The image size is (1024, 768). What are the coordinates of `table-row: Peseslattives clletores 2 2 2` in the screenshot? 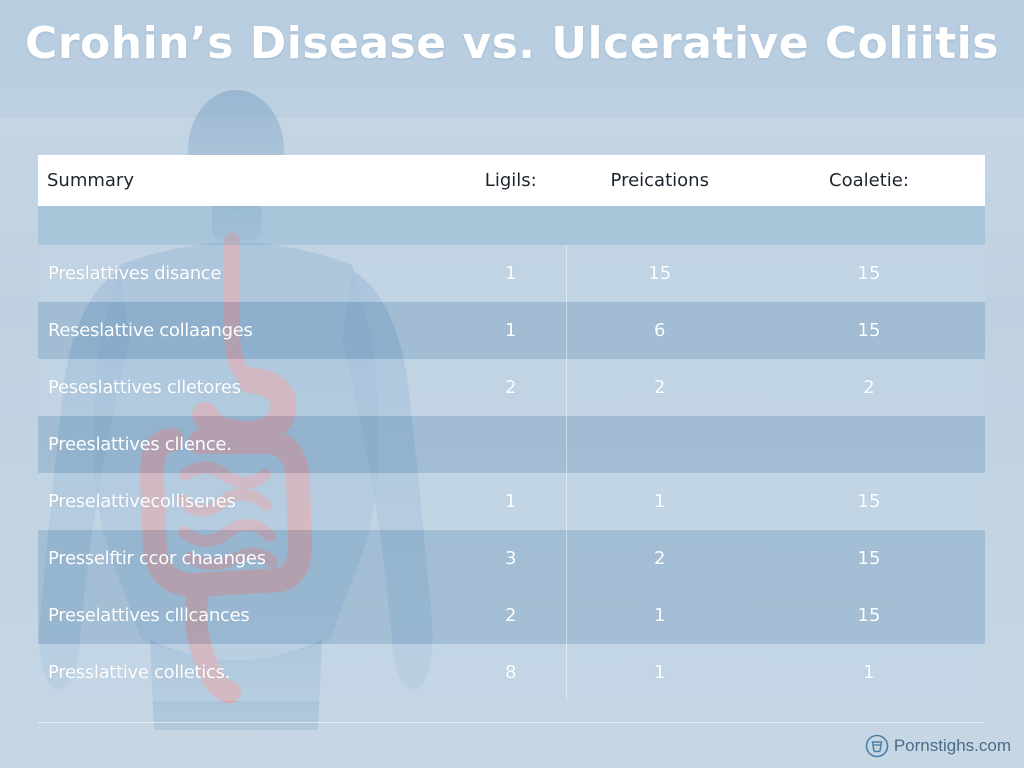 It's located at (511, 387).